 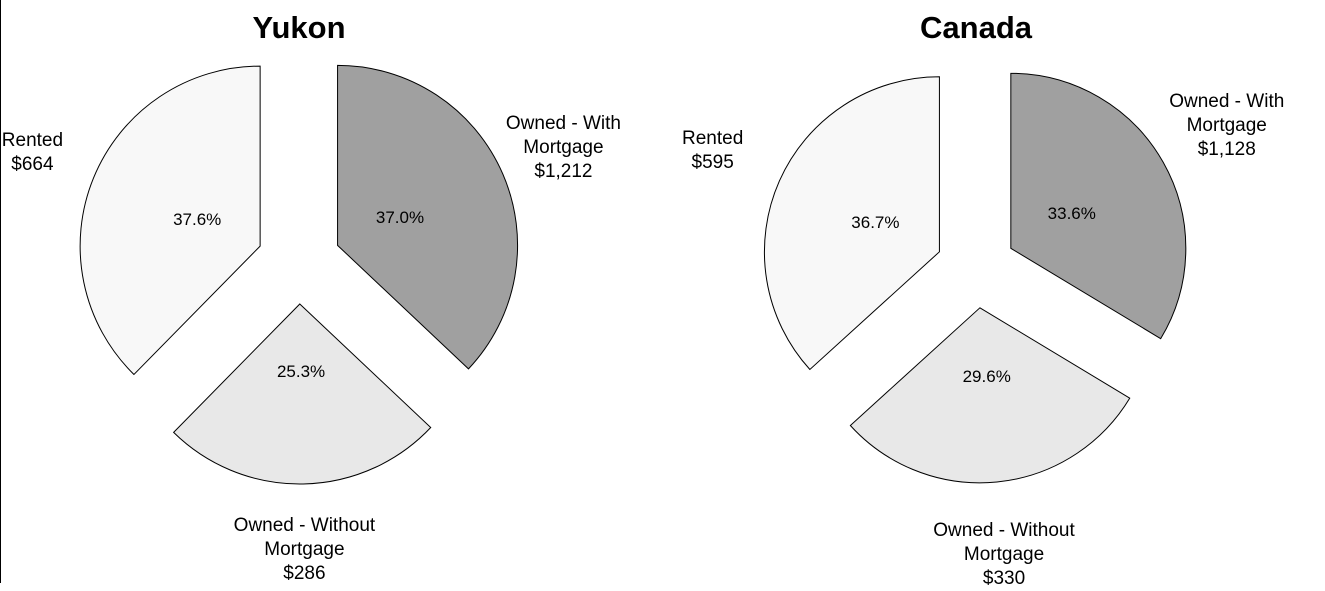 I want to click on amount-label: $330, so click(x=1004, y=578).